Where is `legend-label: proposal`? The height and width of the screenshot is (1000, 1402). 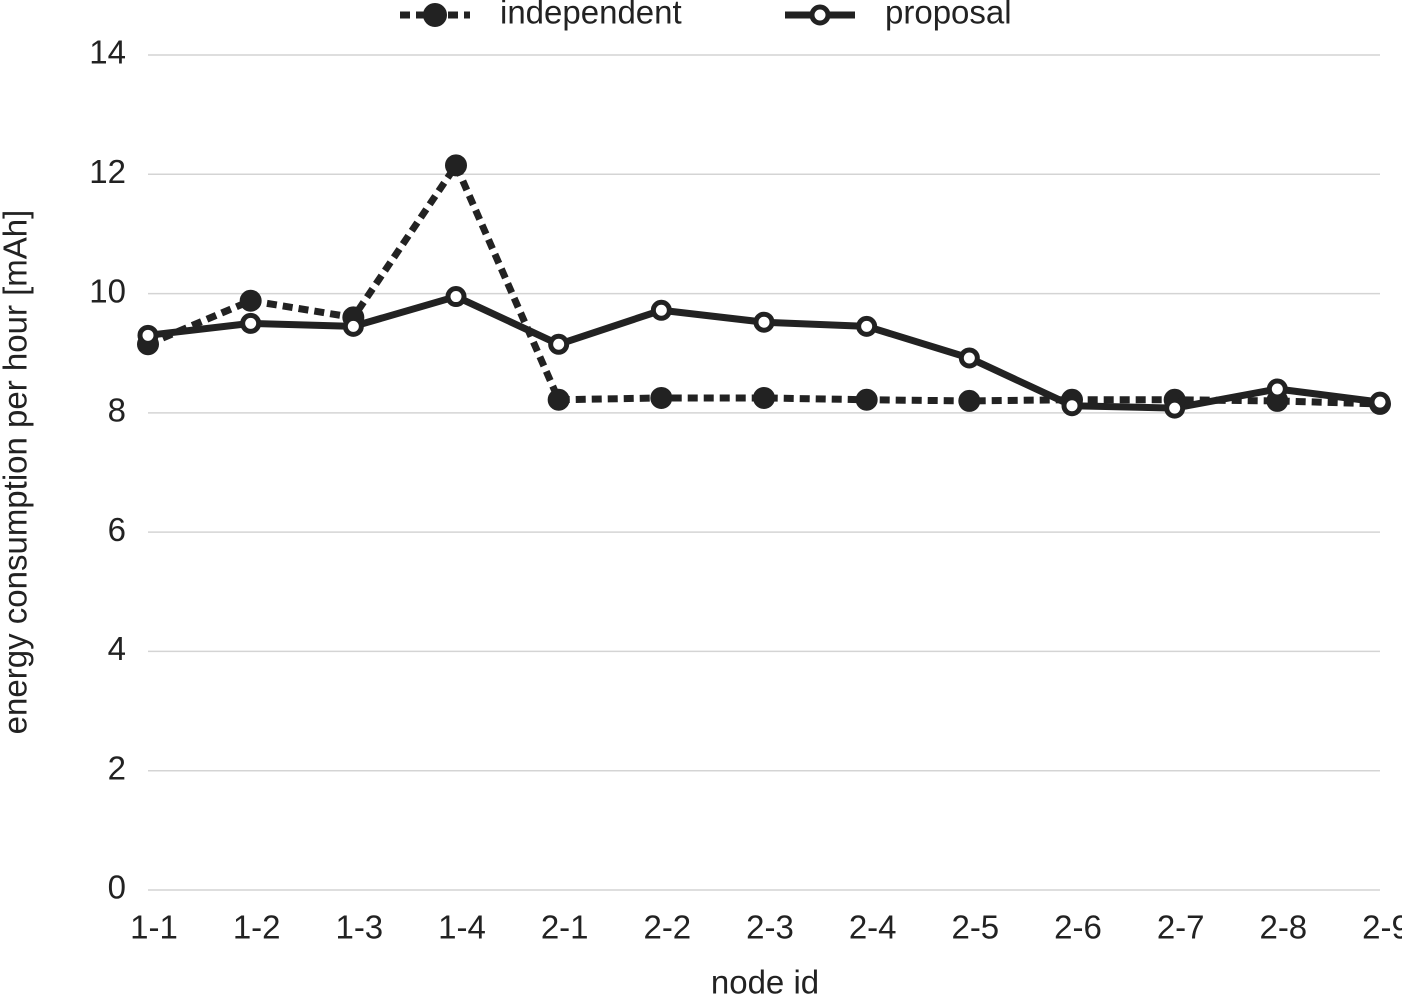
legend-label: proposal is located at coordinates (948, 15).